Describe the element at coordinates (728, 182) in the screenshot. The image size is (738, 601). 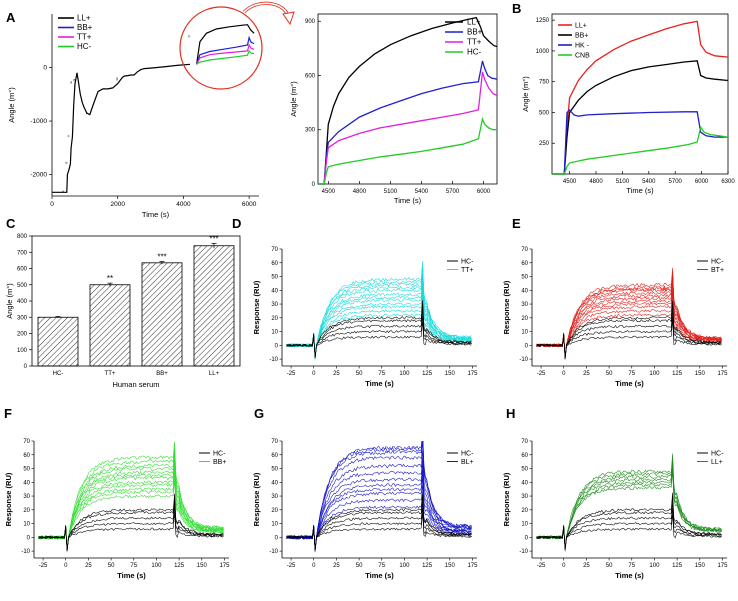
I see `x-tick-label: 6300` at that location.